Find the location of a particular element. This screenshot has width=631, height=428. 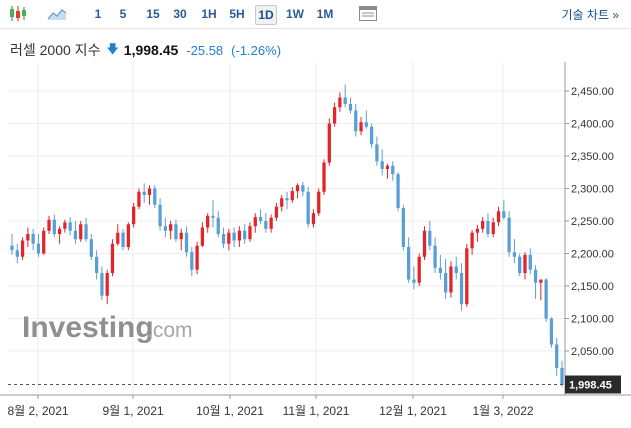

timeframe-1m: 1M is located at coordinates (325, 14).